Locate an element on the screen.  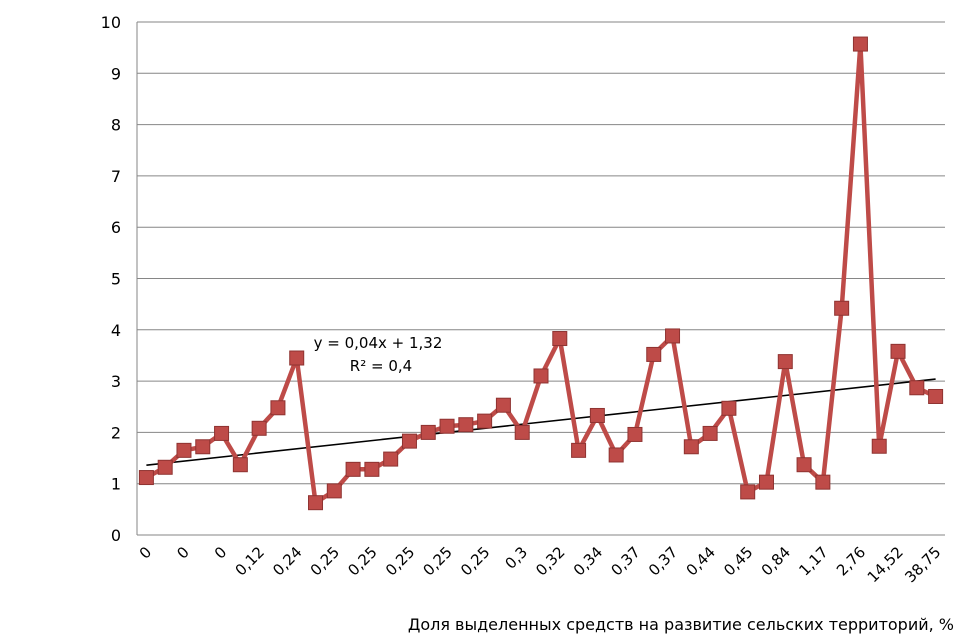
x-tick-label: 38,75 is located at coordinates (922, 564).